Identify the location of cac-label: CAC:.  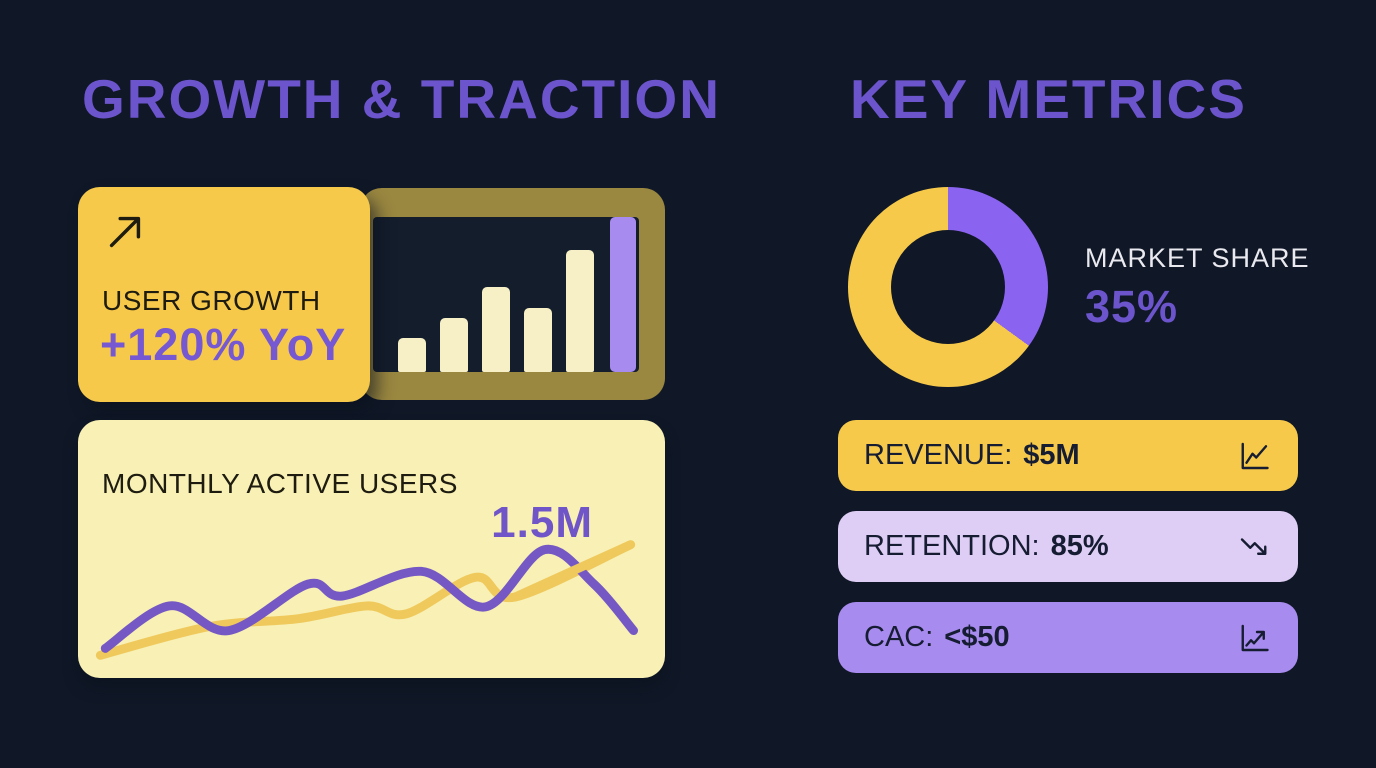
(899, 637).